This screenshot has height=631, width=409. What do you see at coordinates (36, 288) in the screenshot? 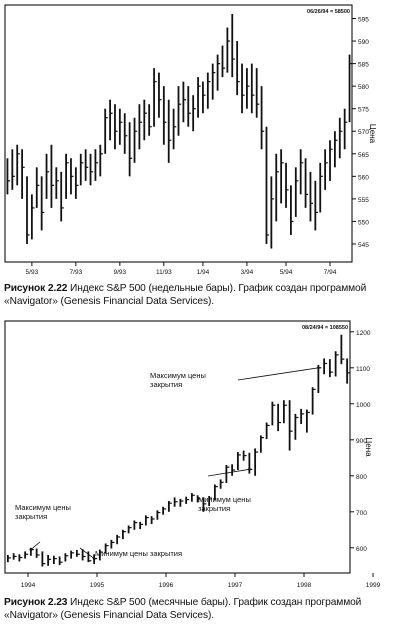
I see `caption-1-label: Рисунок 2.22` at bounding box center [36, 288].